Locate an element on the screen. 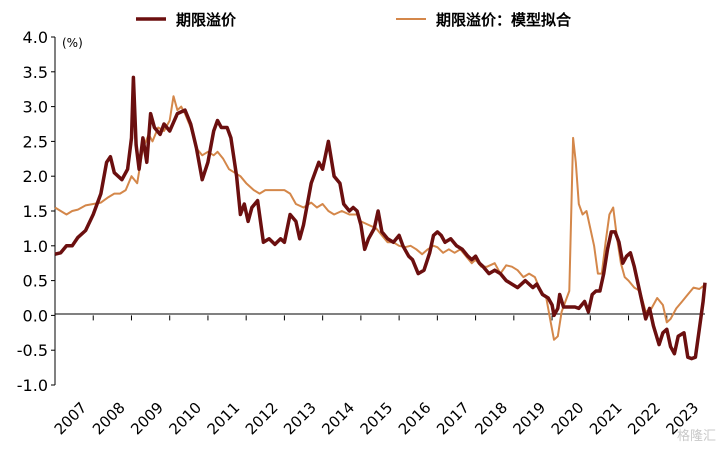 This screenshot has height=450, width=724. x-tick-label: 2012 is located at coordinates (262, 419).